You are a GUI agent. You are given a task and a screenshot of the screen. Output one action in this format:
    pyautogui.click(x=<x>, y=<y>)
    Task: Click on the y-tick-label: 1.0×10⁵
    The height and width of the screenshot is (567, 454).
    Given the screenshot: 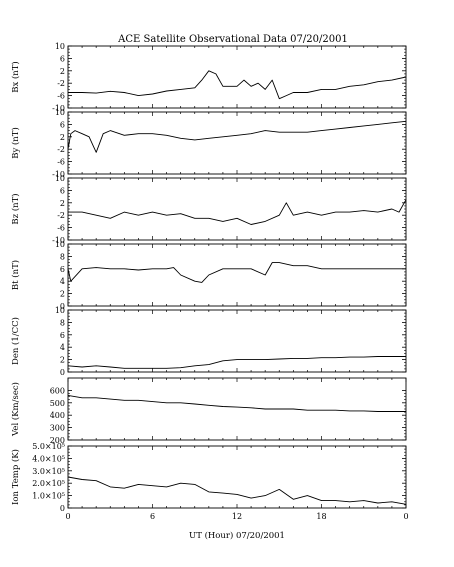 What is the action you would take?
    pyautogui.click(x=48, y=496)
    